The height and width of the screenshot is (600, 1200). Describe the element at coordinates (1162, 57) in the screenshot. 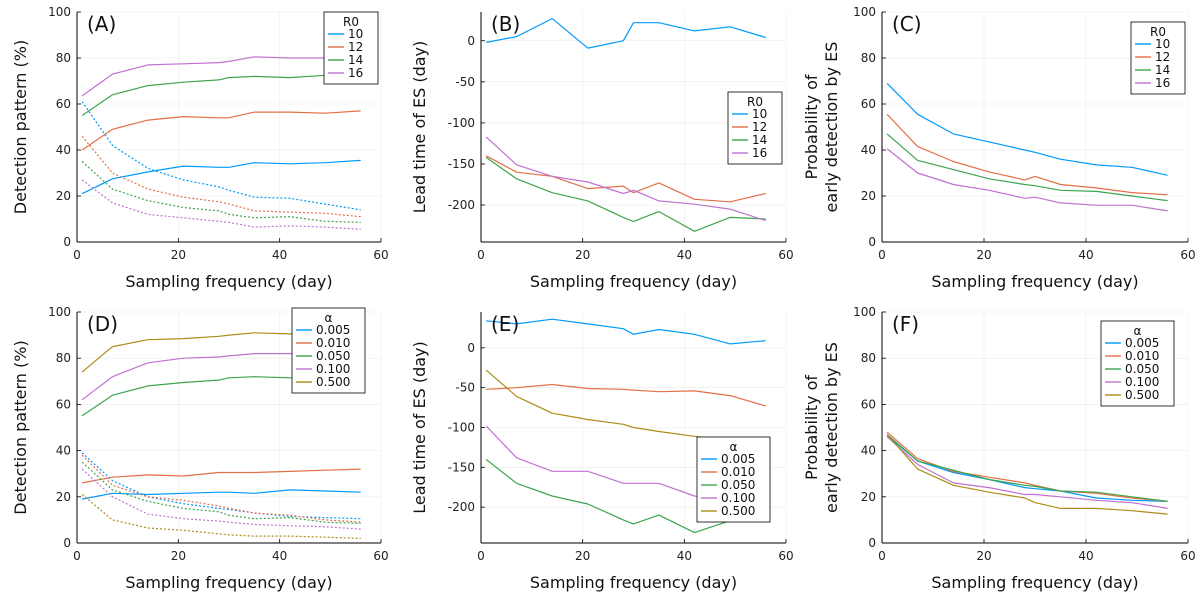

I see `legend-label: 12` at that location.